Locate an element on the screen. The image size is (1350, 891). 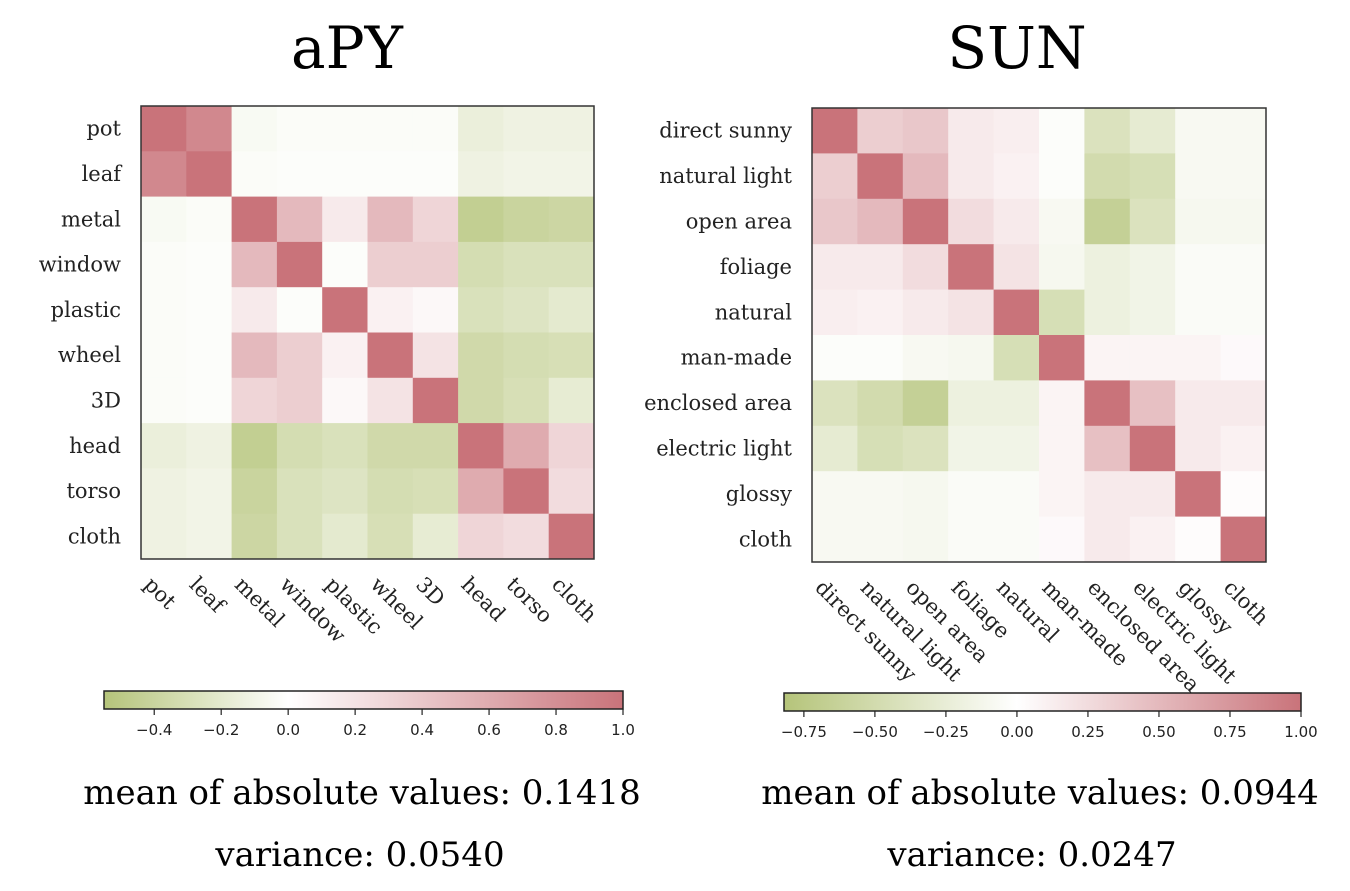
y-tick-label: open area is located at coordinates (739, 222).